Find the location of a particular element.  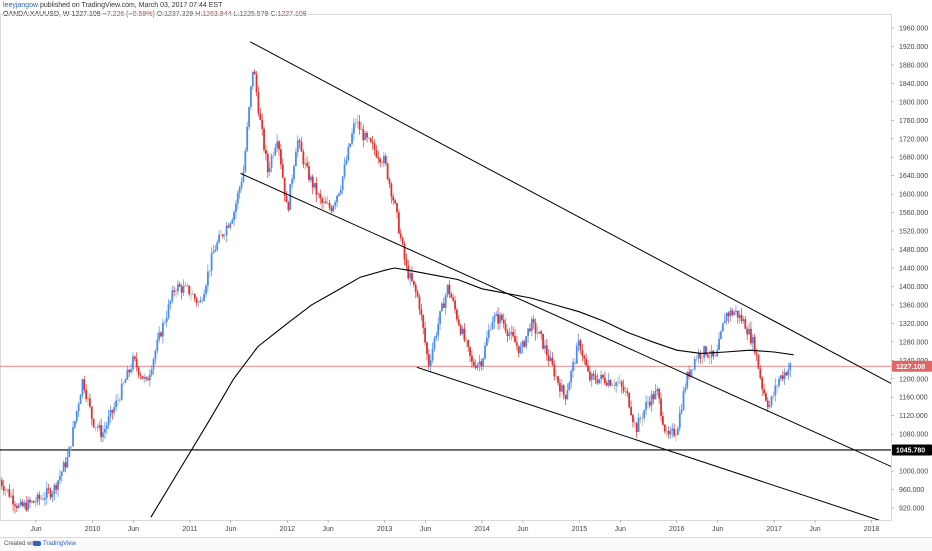

created-with-text: Created with is located at coordinates (21, 544).